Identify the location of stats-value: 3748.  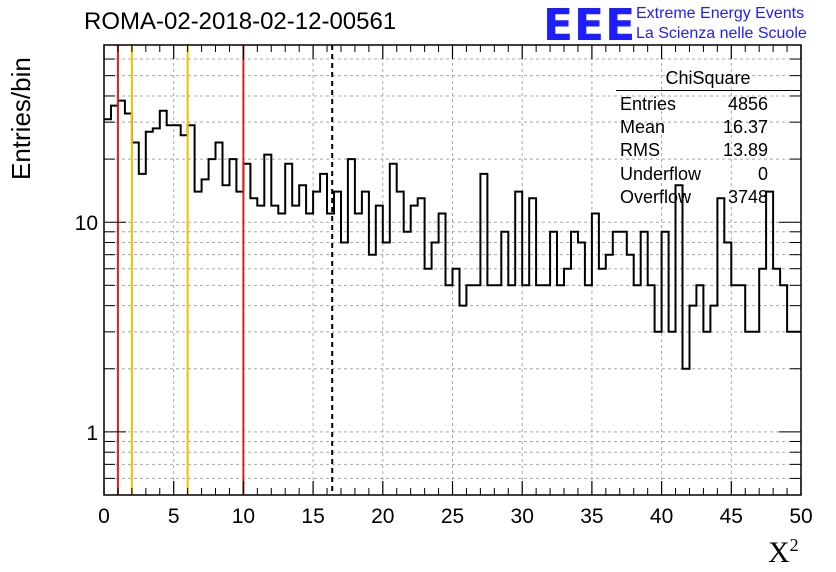
(747, 196).